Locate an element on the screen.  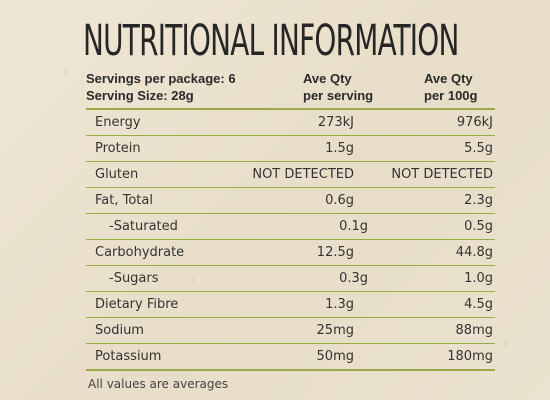
row-per-serving: 50mg is located at coordinates (335, 356).